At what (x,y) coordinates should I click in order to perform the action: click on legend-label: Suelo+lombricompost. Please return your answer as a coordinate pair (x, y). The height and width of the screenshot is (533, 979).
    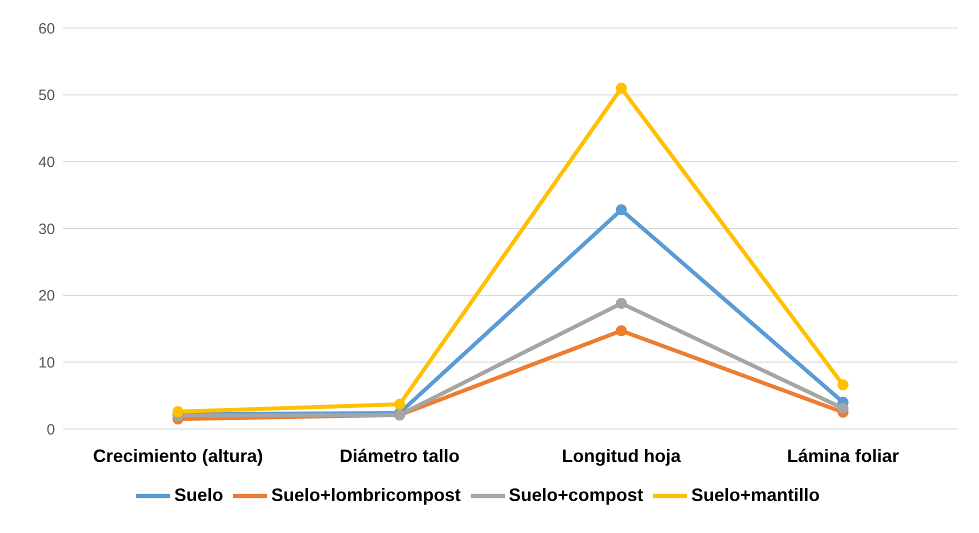
    Looking at the image, I should click on (366, 494).